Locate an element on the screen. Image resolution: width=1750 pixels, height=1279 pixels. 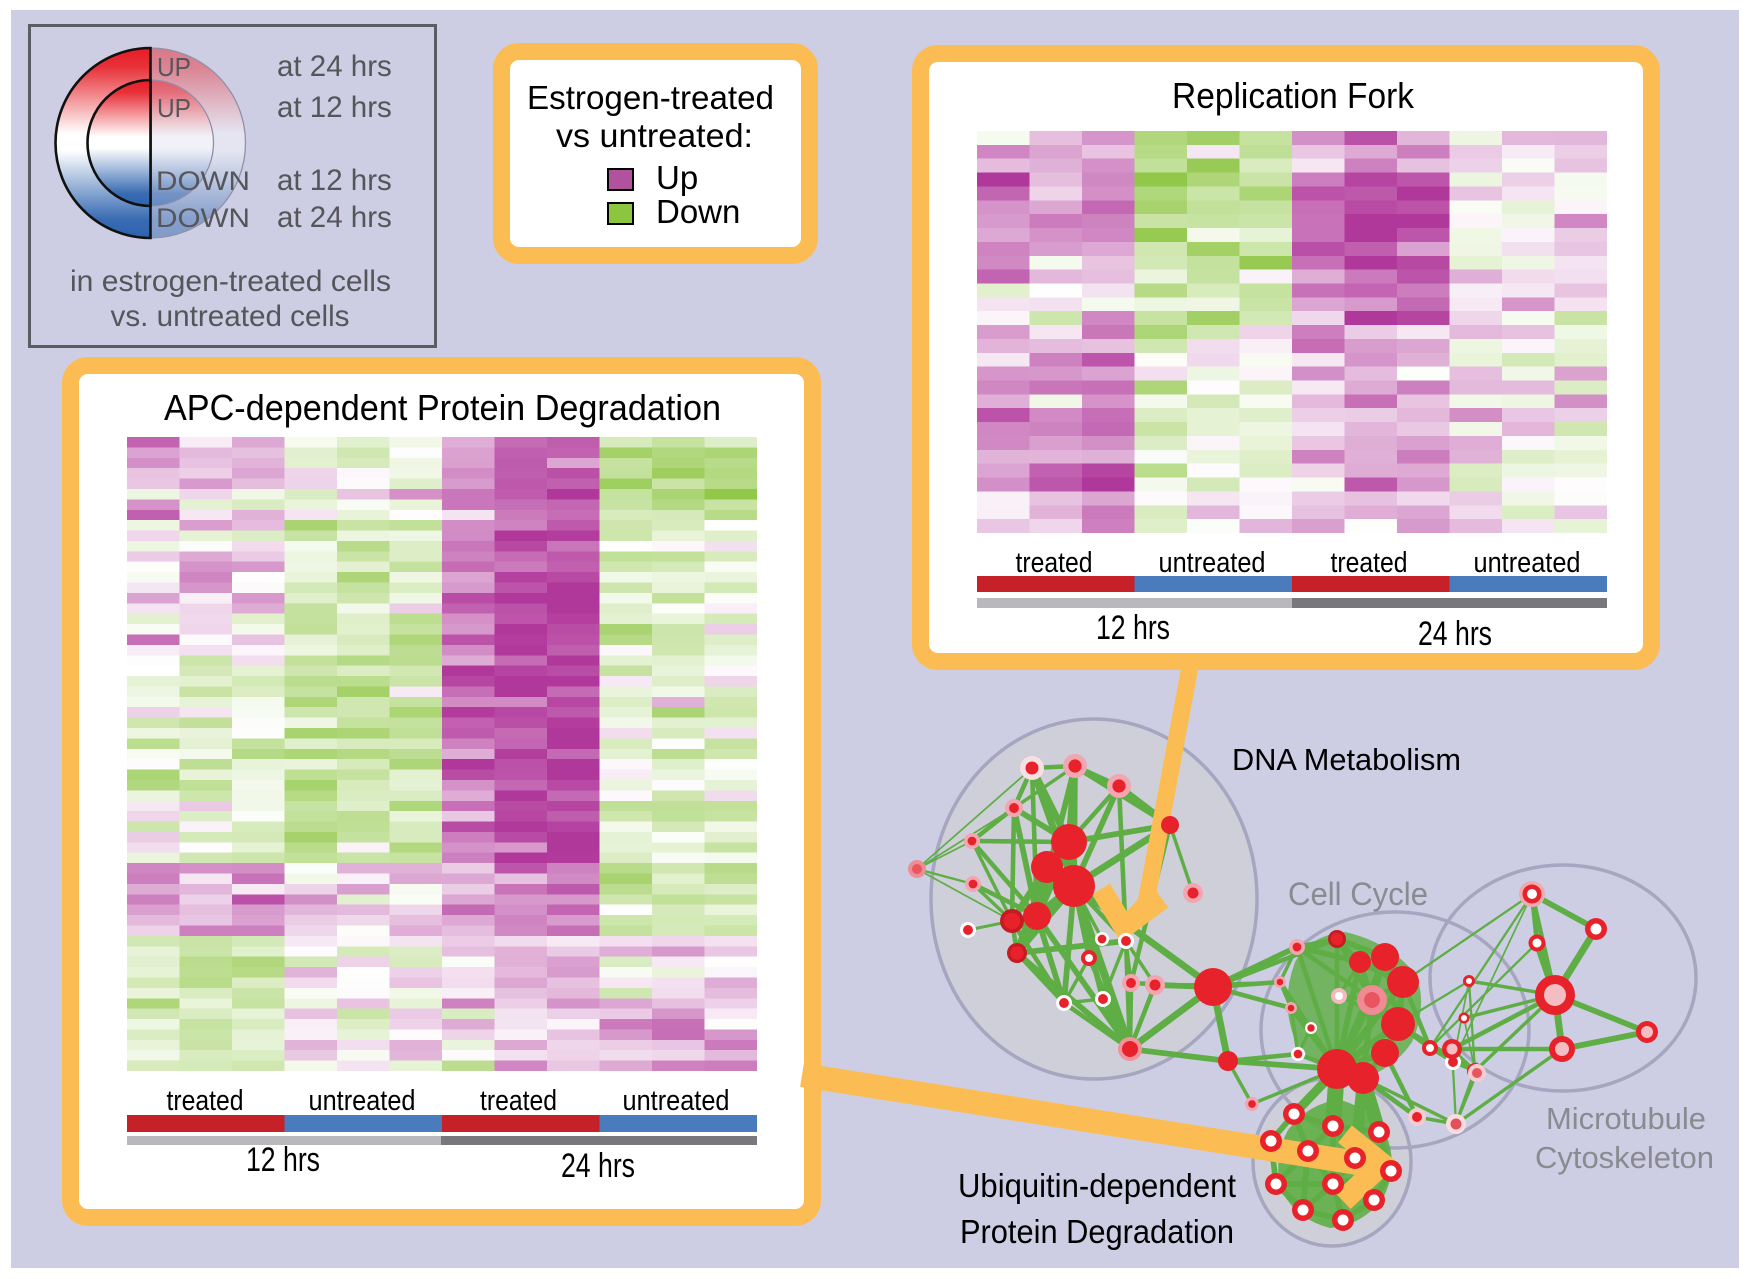
svg-text: Cytoskeleton is located at coordinates (1624, 1157).